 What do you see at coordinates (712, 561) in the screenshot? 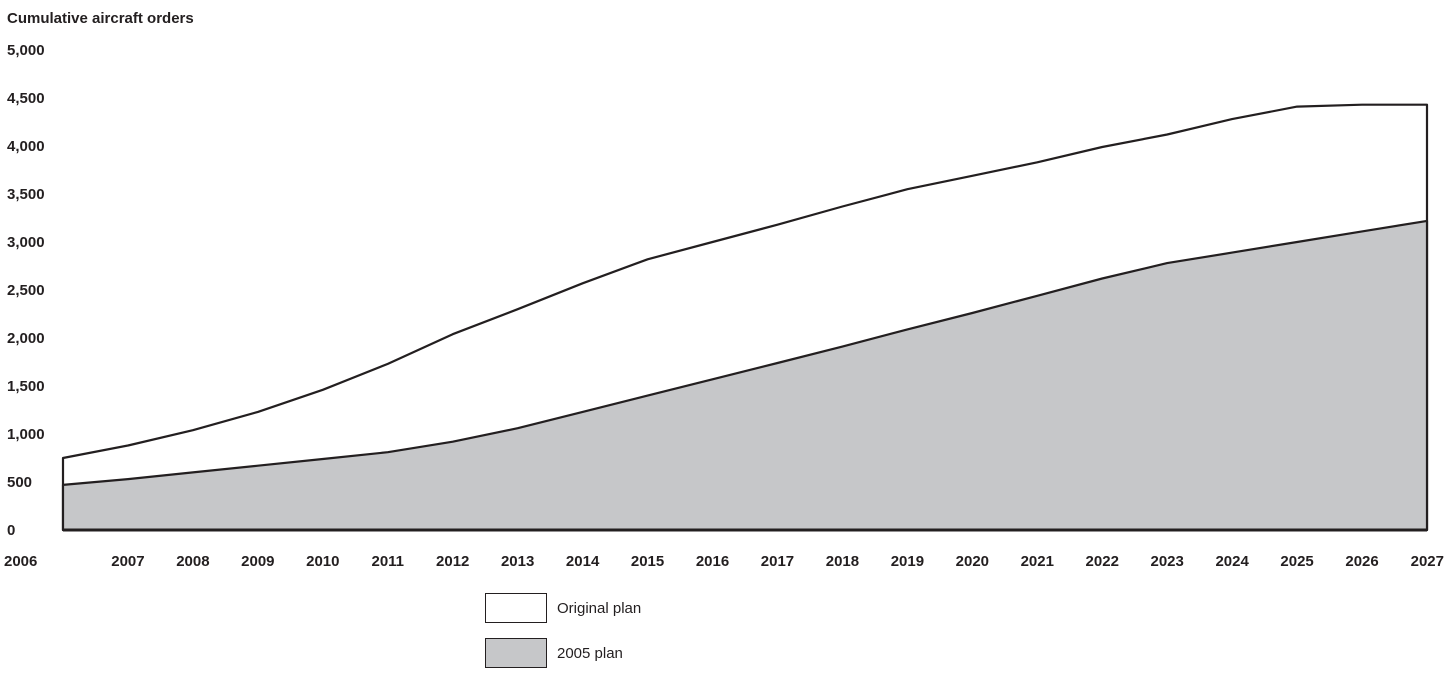
I see `x-tick-label: 2016` at bounding box center [712, 561].